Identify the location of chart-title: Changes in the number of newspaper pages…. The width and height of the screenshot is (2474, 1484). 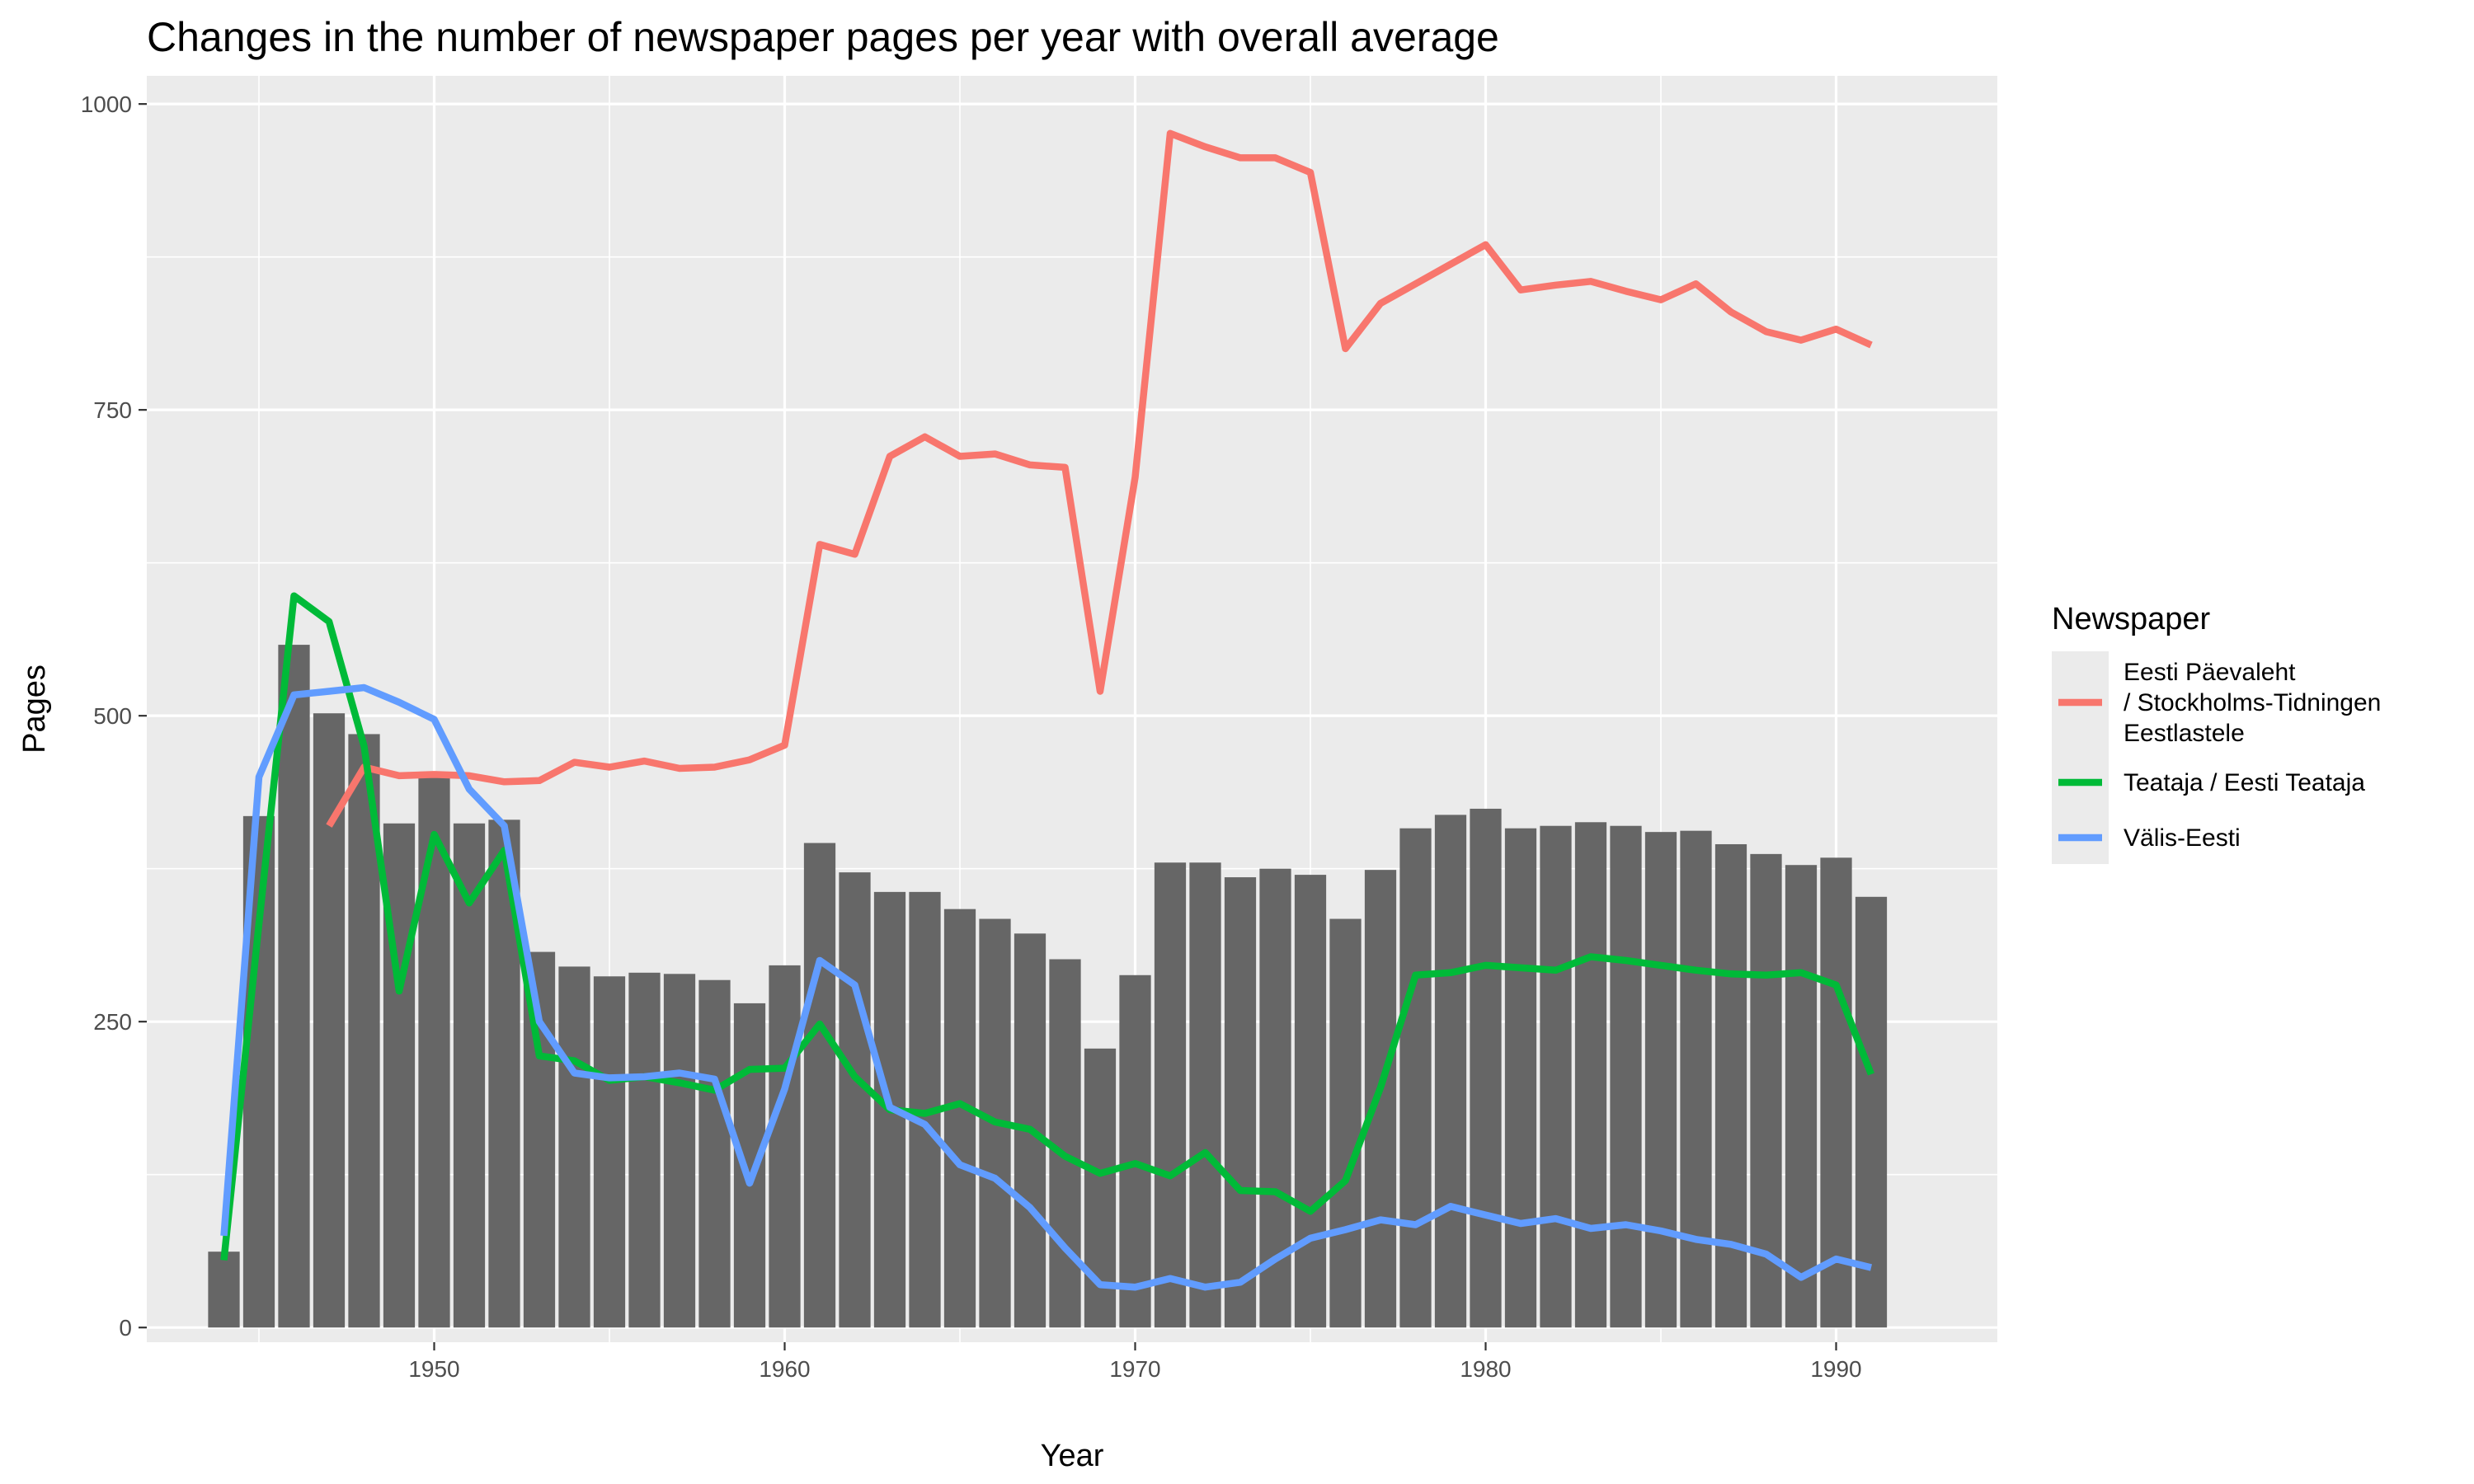
(823, 37).